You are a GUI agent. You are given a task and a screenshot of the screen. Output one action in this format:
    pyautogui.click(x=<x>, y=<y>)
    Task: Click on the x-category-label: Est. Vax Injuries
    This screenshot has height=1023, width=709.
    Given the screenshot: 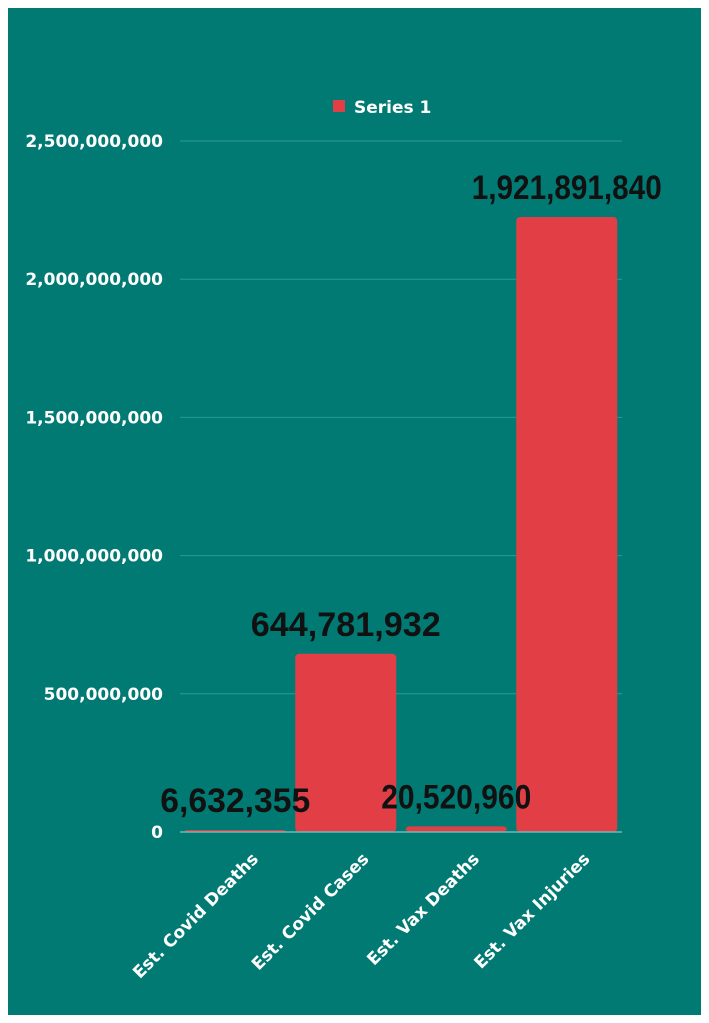 What is the action you would take?
    pyautogui.click(x=533, y=911)
    